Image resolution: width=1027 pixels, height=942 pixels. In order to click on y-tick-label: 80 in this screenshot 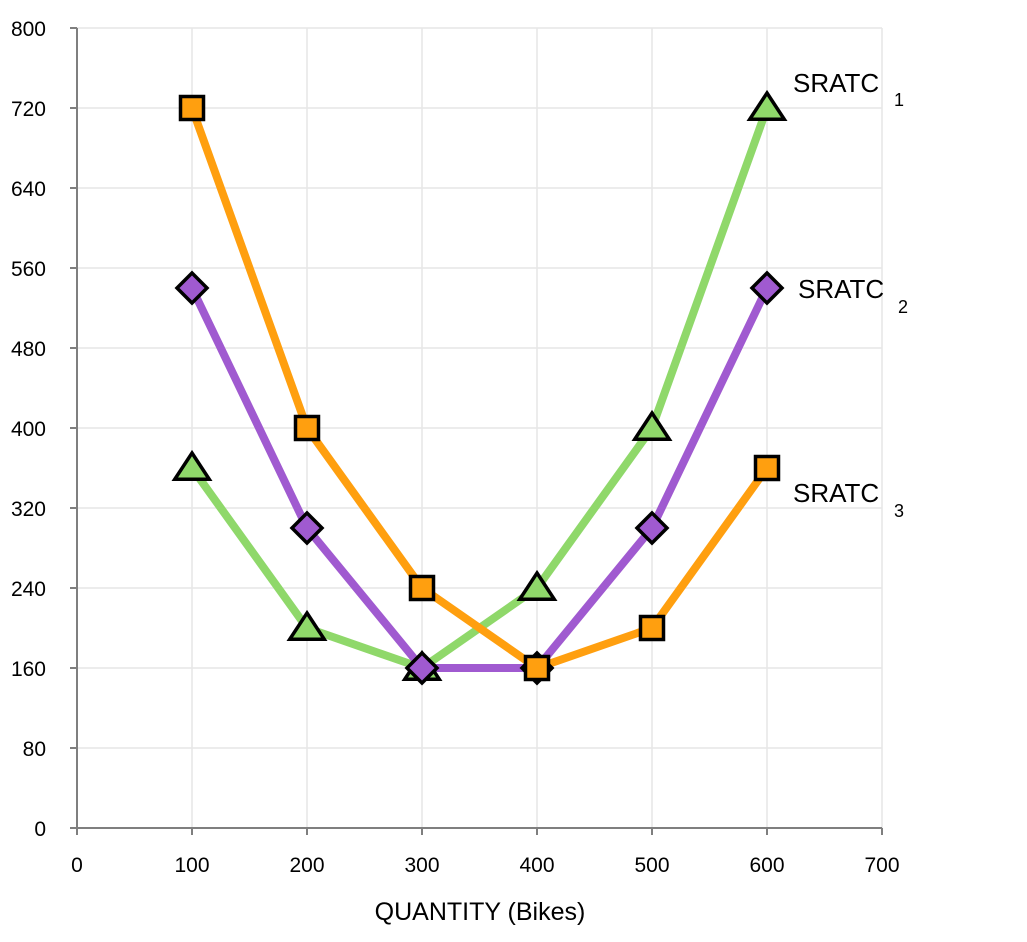, I will do `click(34, 749)`.